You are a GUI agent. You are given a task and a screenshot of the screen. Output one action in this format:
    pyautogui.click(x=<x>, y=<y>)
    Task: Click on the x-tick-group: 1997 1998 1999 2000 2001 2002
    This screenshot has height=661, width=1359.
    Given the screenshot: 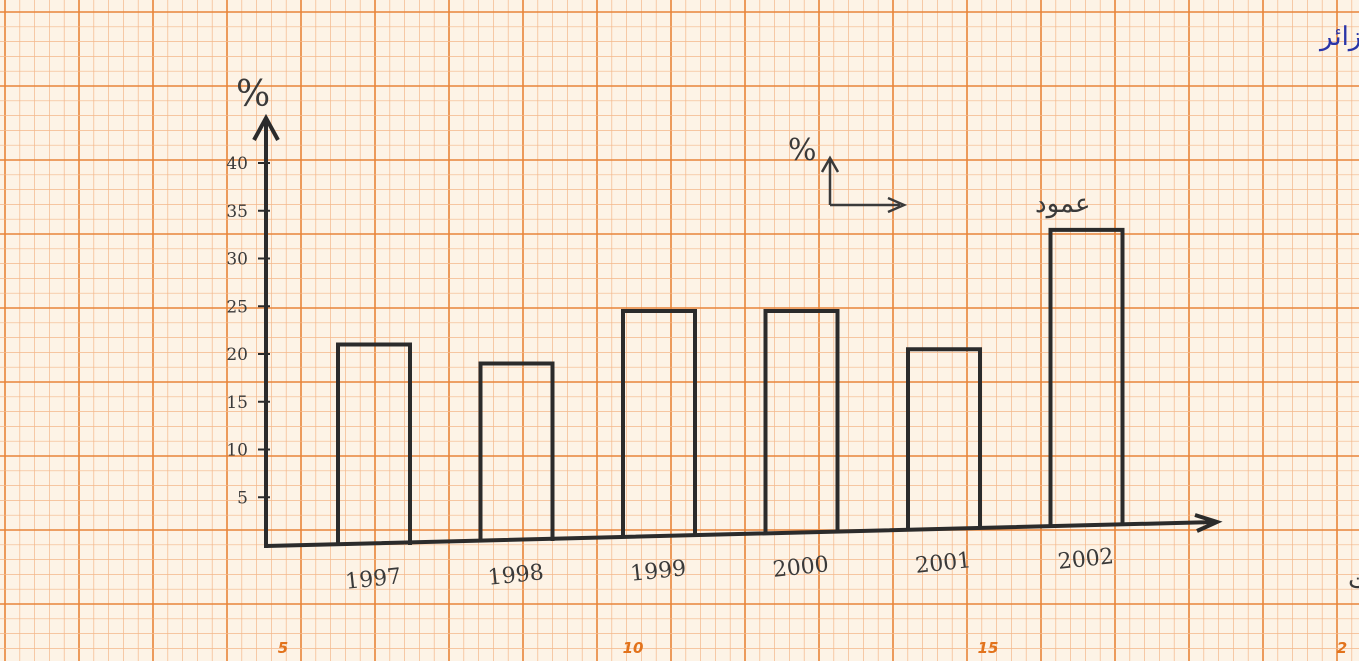 What is the action you would take?
    pyautogui.click(x=729, y=569)
    